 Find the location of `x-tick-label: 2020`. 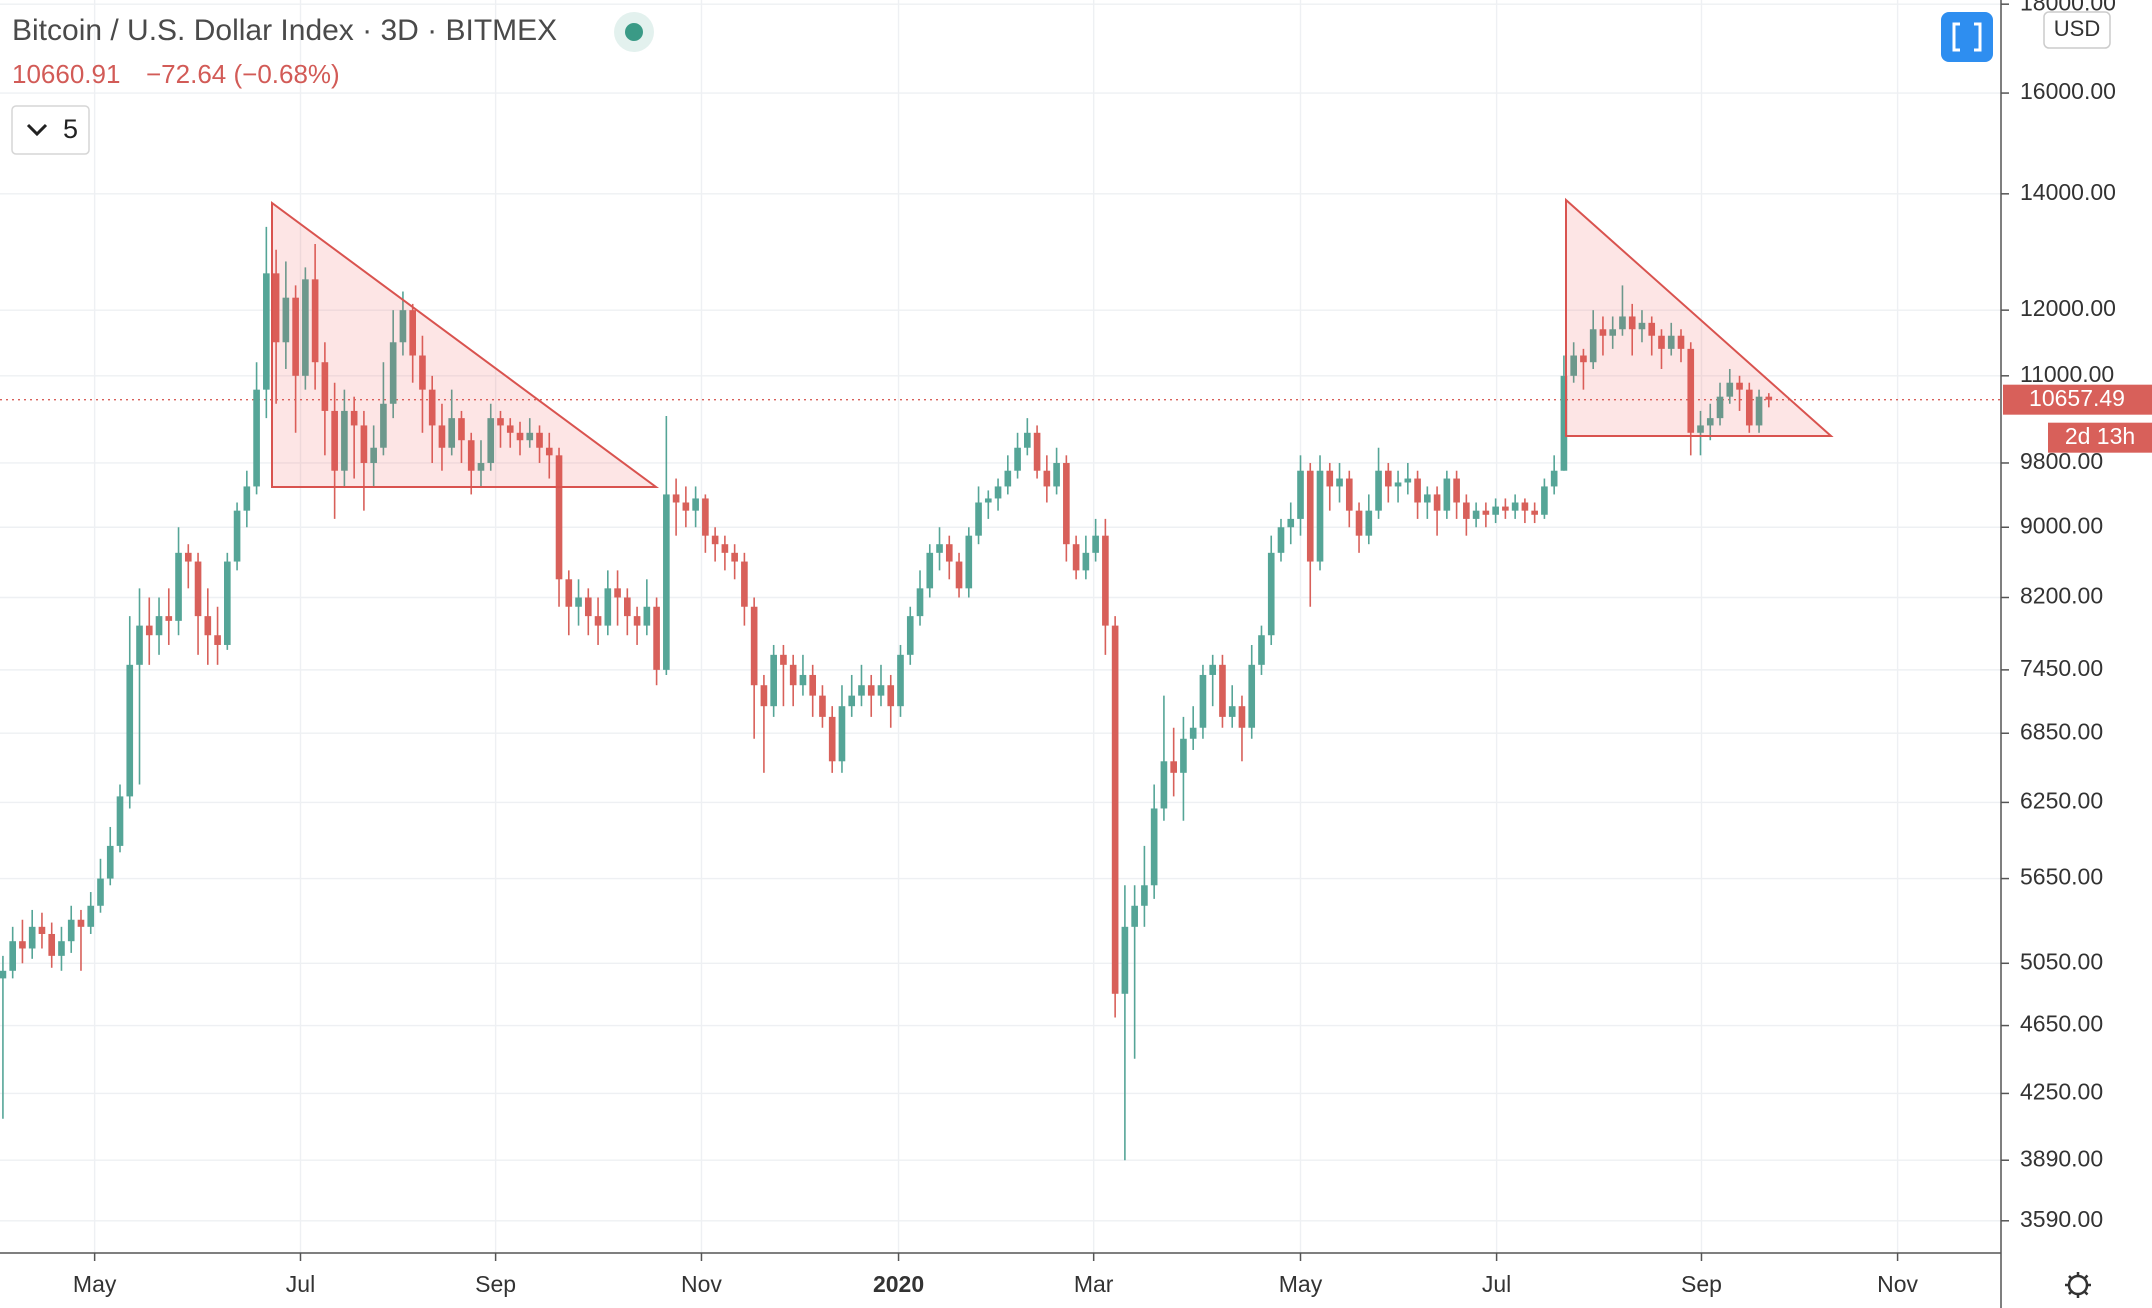

x-tick-label: 2020 is located at coordinates (898, 1284).